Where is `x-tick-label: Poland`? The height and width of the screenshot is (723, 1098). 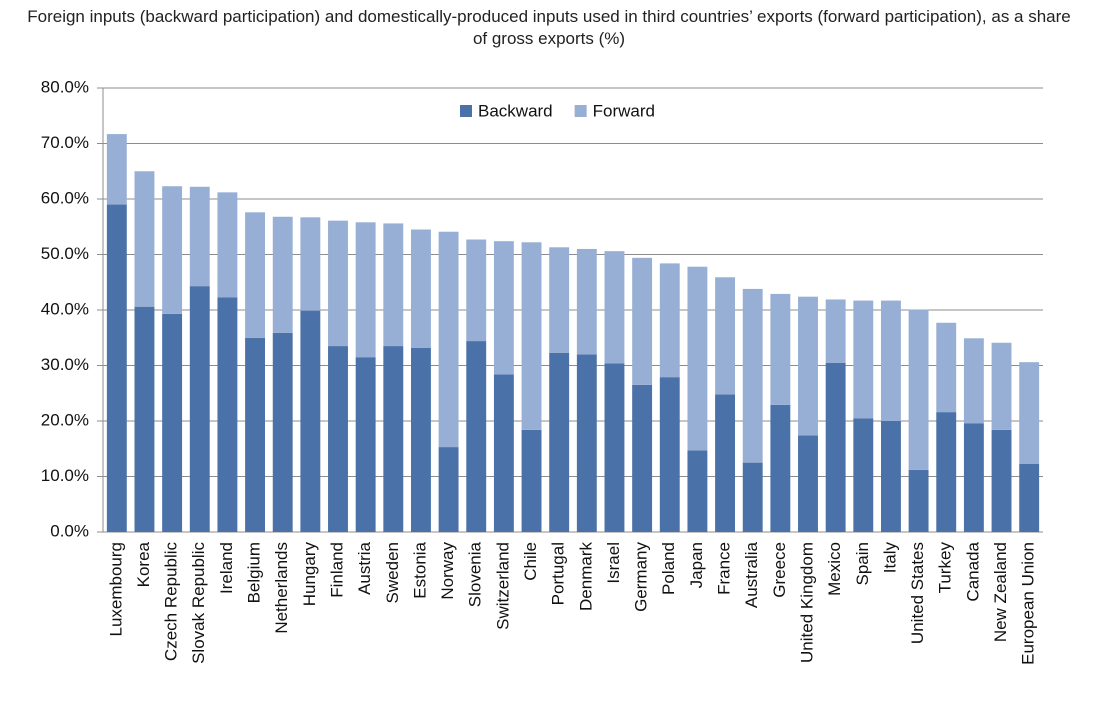
x-tick-label: Poland is located at coordinates (668, 568).